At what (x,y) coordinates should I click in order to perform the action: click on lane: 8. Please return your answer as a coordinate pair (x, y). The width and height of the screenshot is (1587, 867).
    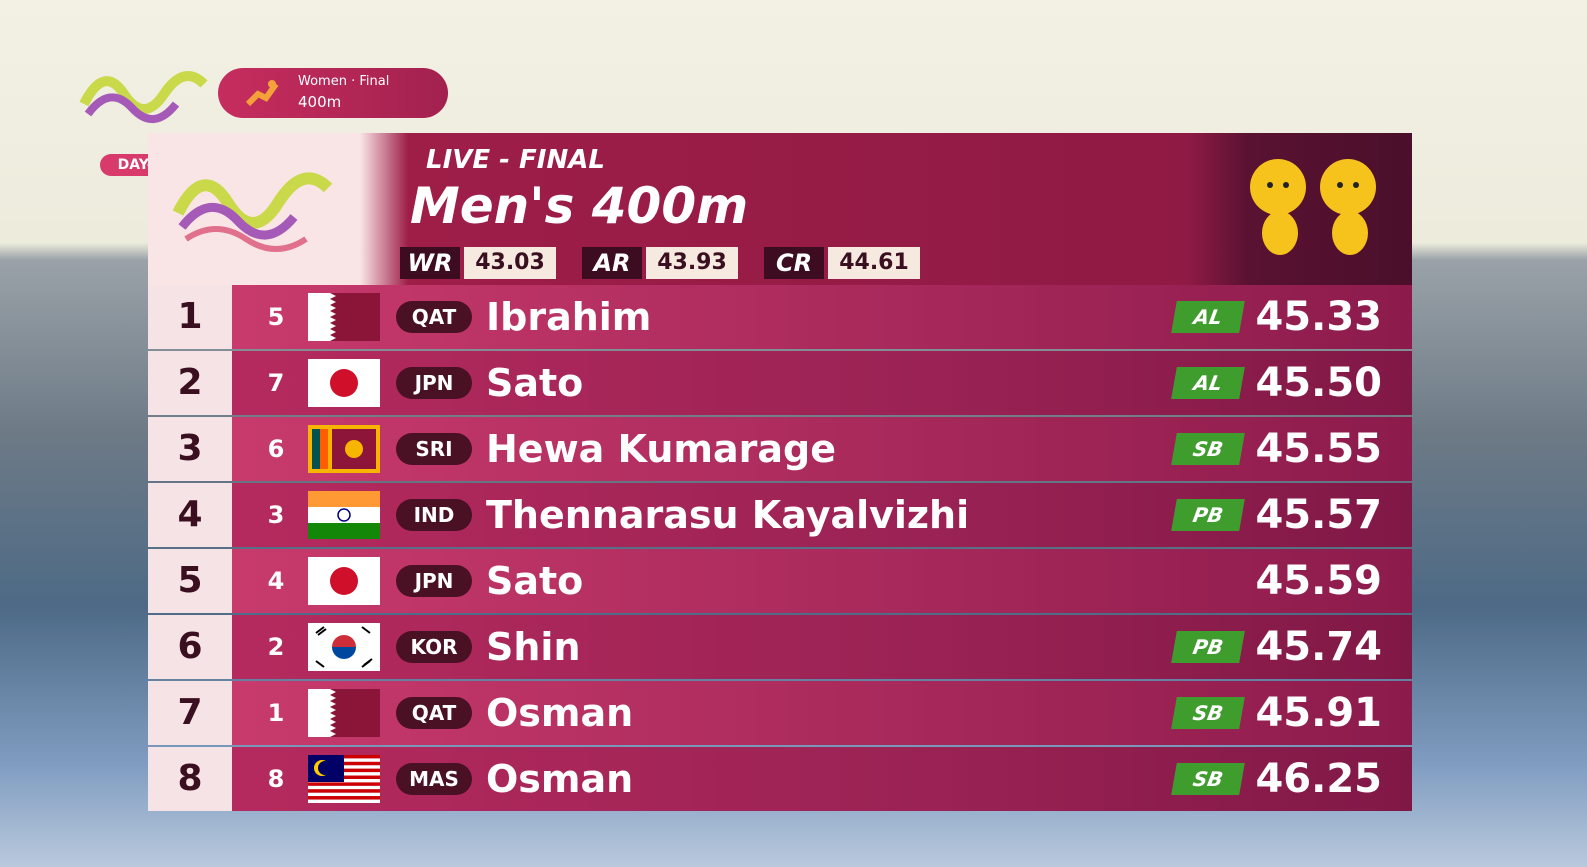
    Looking at the image, I should click on (276, 779).